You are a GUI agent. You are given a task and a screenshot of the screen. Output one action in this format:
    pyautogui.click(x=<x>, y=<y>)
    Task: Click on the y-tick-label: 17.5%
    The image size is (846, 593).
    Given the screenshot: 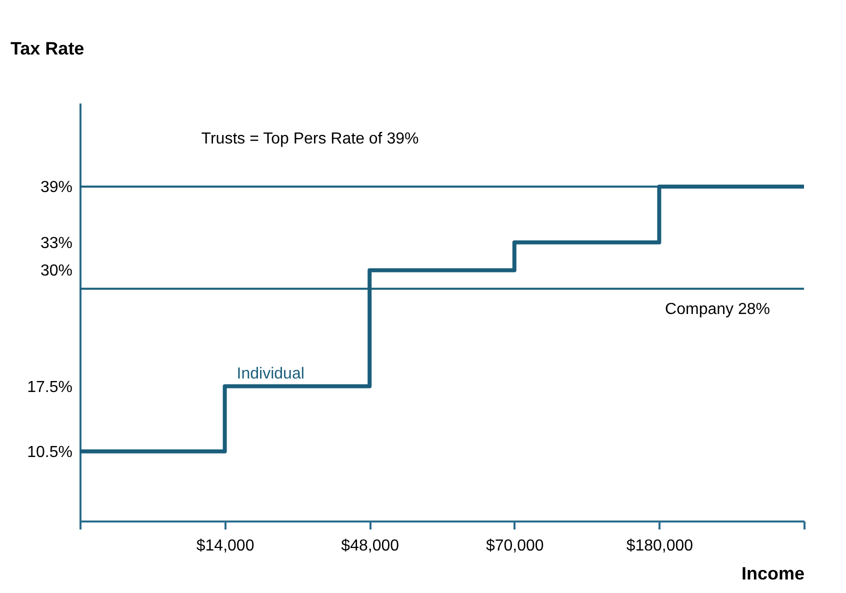 What is the action you would take?
    pyautogui.click(x=49, y=387)
    